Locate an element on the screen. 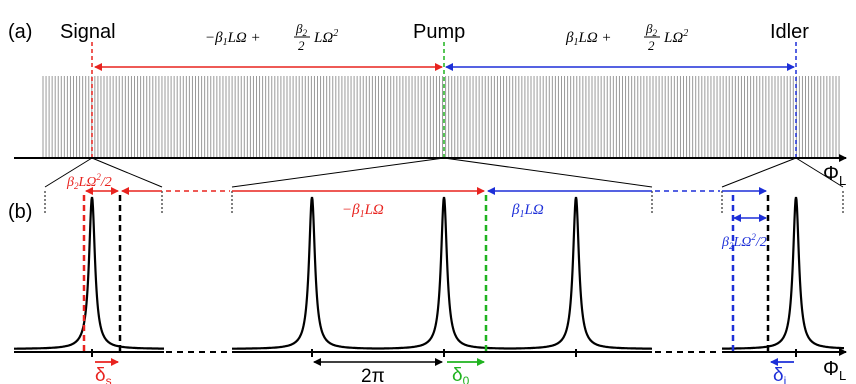  svg-text: −β1LΩ is located at coordinates (363, 211).